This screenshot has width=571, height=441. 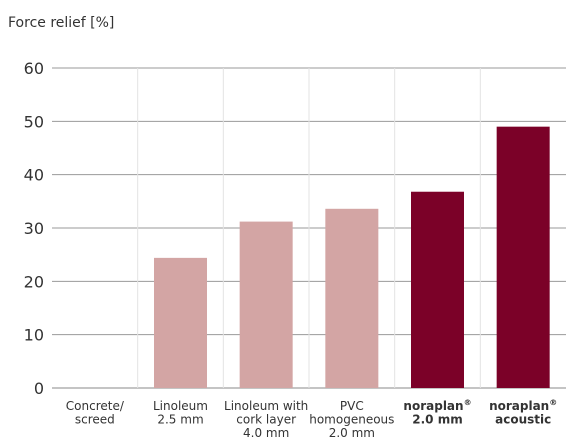 What do you see at coordinates (34, 175) in the screenshot?
I see `y-tick-label: 40` at bounding box center [34, 175].